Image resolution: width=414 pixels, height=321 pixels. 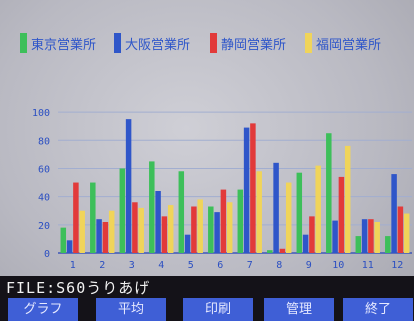 What do you see at coordinates (44, 226) in the screenshot?
I see `y-tick-label: 20` at bounding box center [44, 226].